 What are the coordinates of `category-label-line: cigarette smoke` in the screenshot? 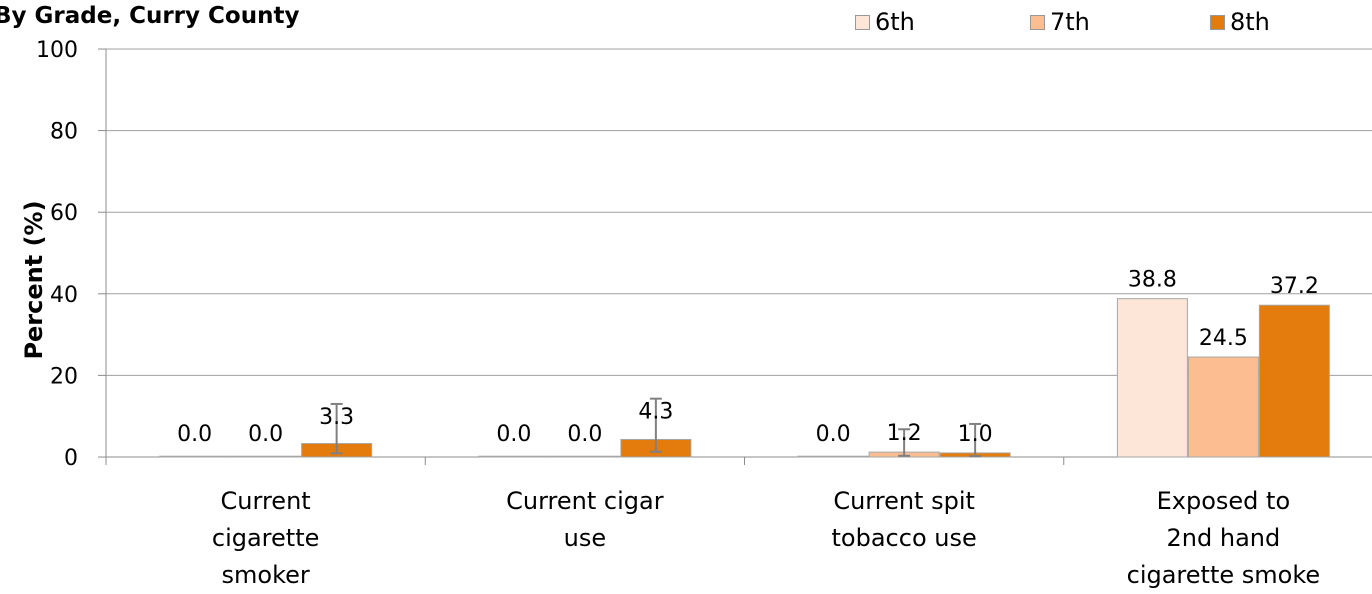 It's located at (1223, 575).